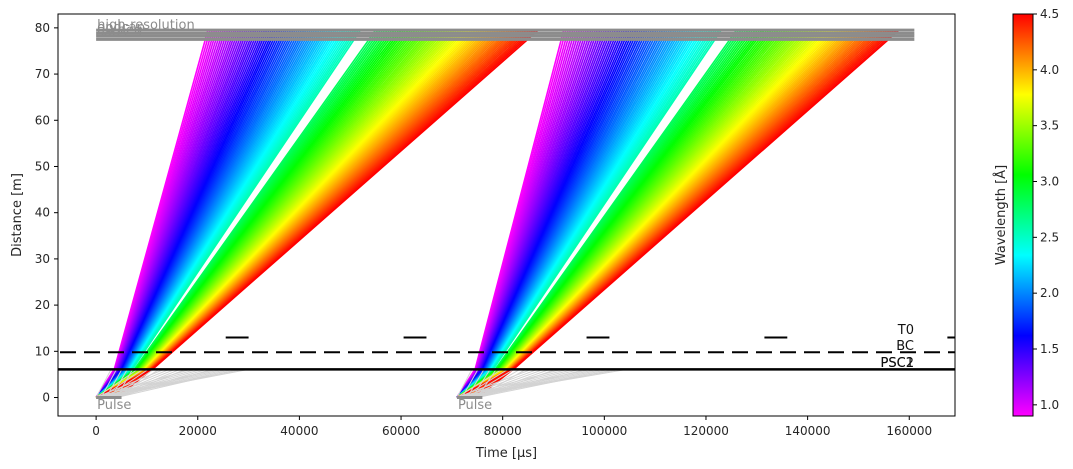 This screenshot has height=469, width=1073. Describe the element at coordinates (146, 25) in the screenshot. I see `detector-label: high-resolution` at that location.